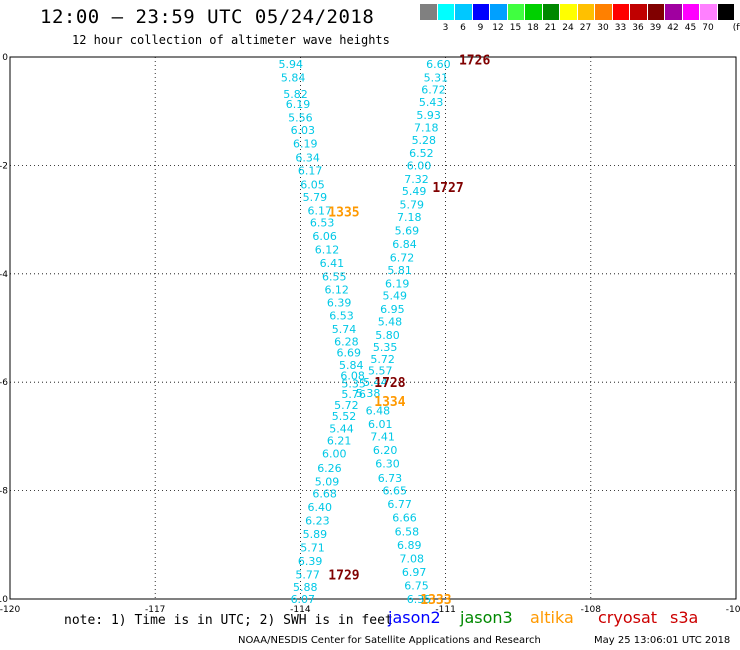  What do you see at coordinates (463, 28) in the screenshot?
I see `colorbar-label: 6` at bounding box center [463, 28].